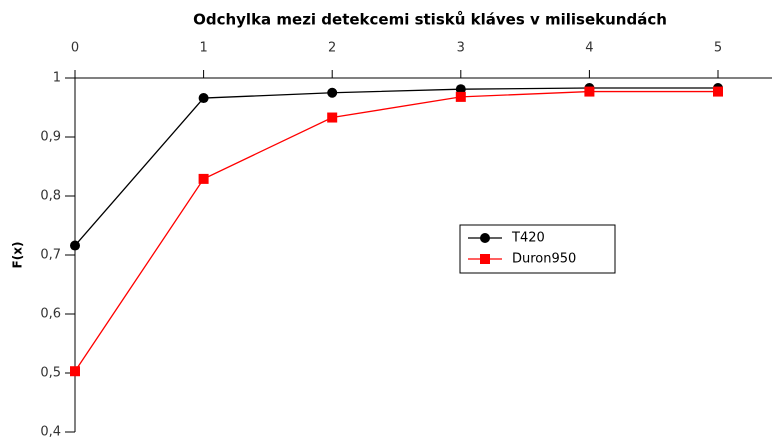 The image size is (774, 444). I want to click on x-tick-label: 3, so click(461, 48).